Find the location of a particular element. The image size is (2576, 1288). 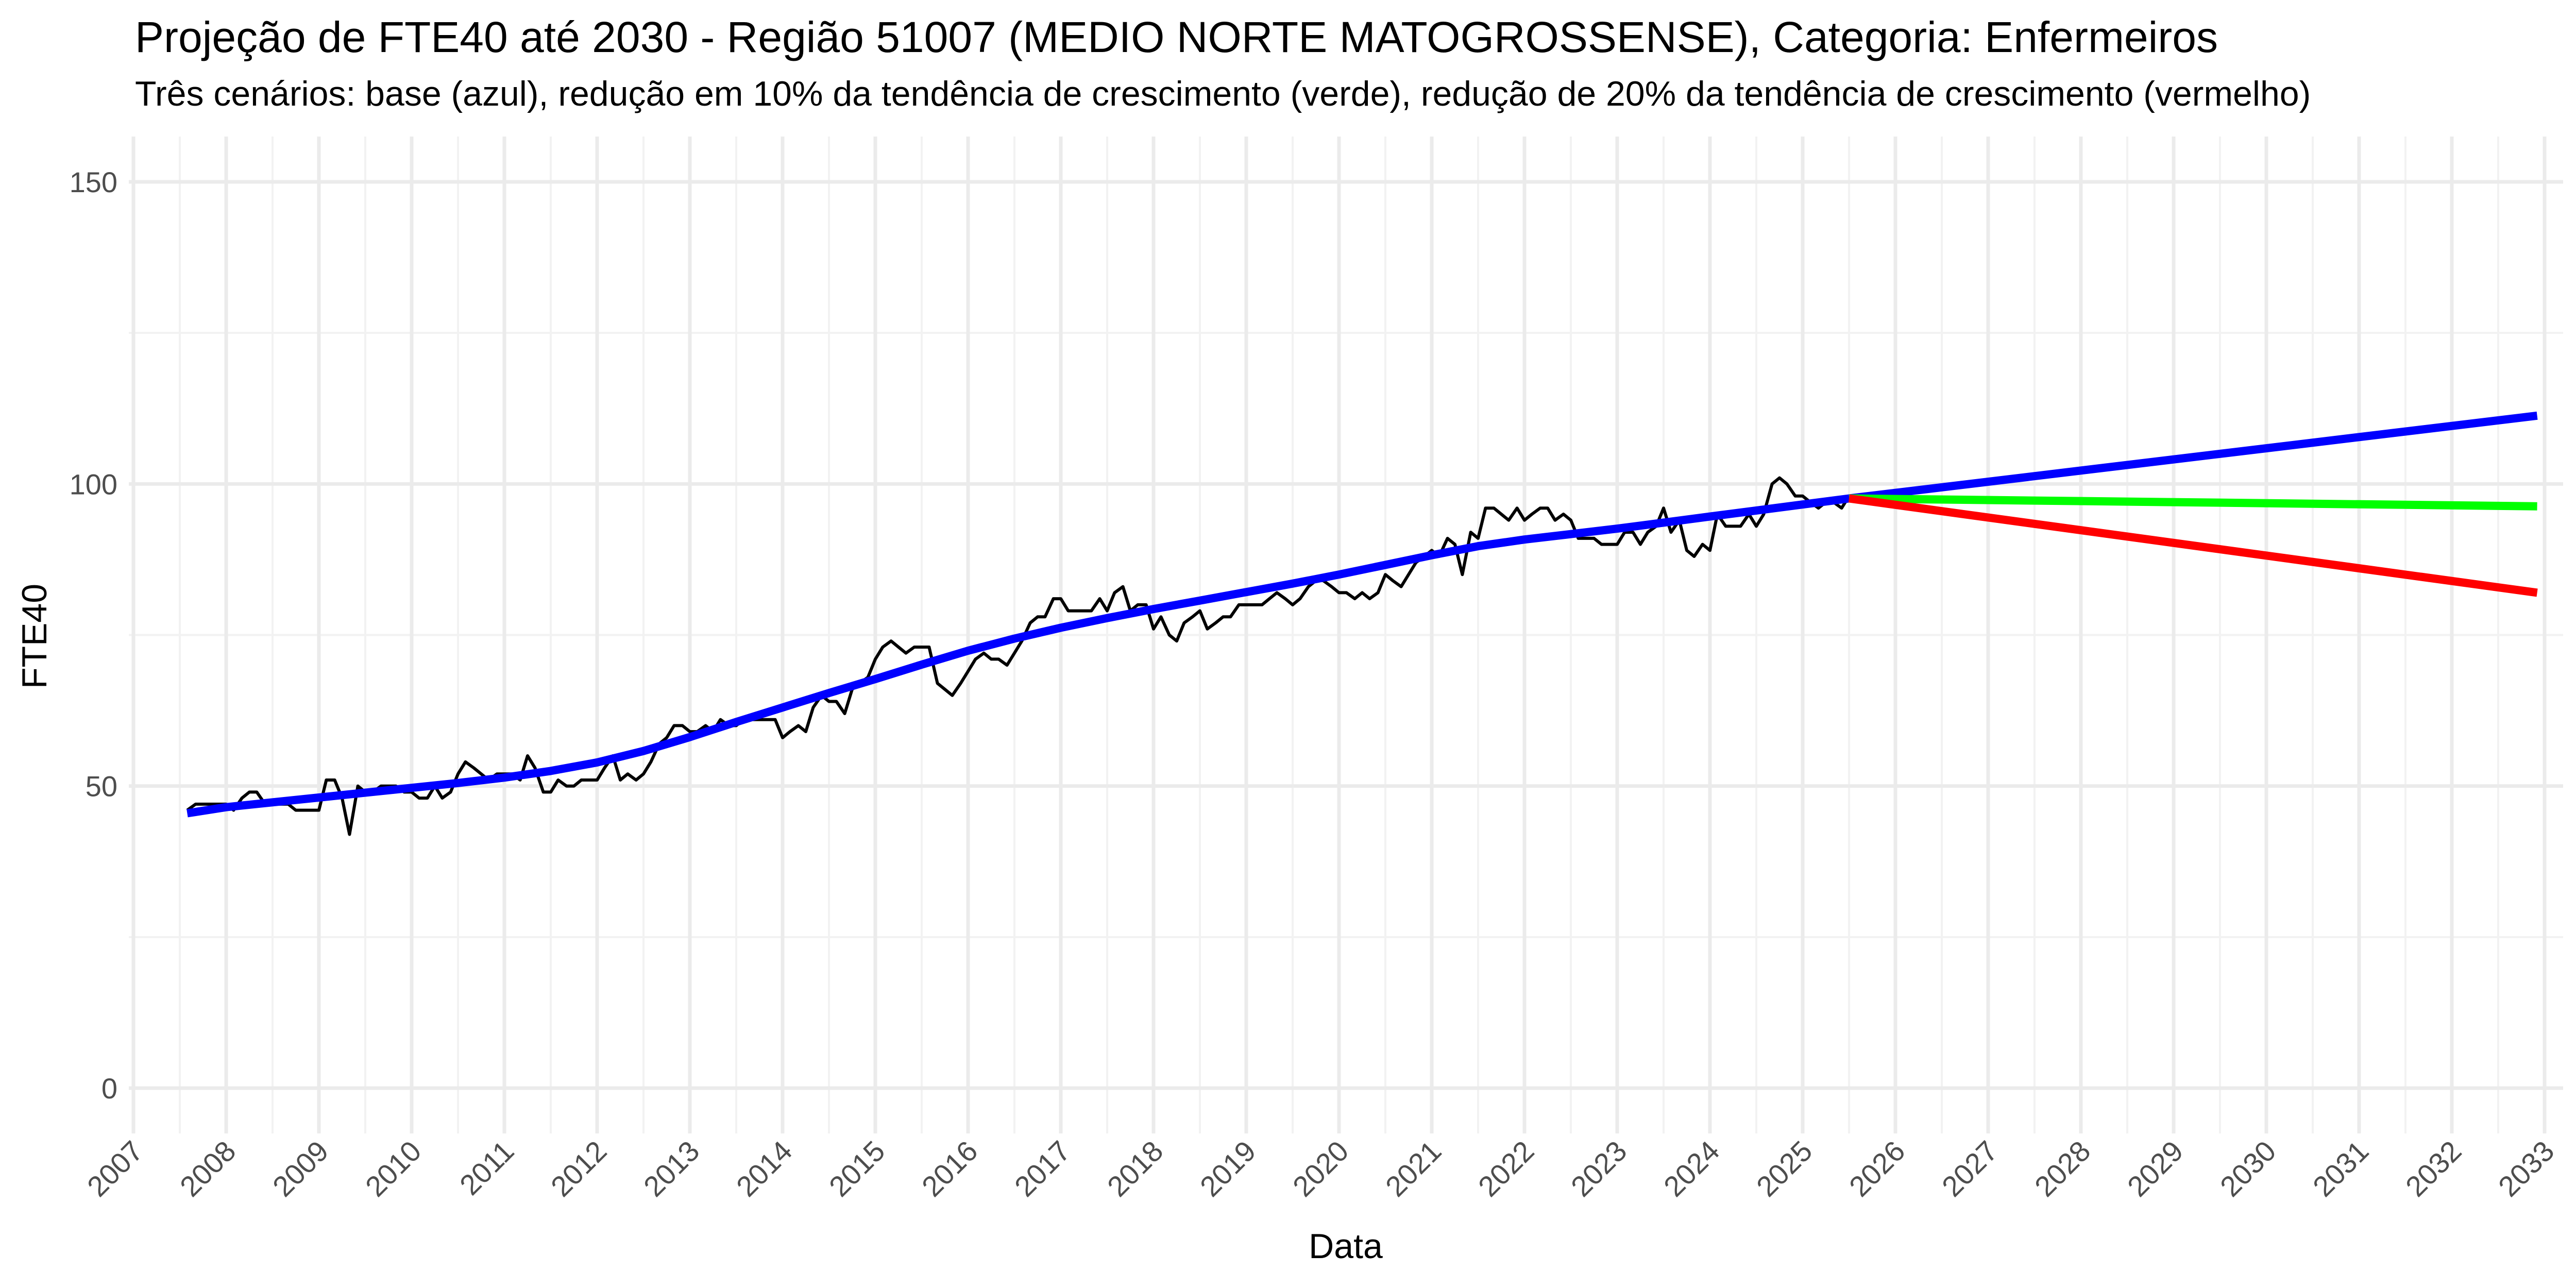

x-tick-label: 2010 is located at coordinates (393, 1168).